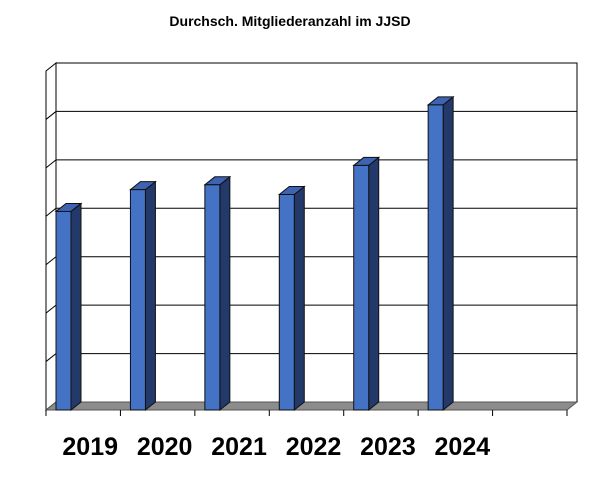 This screenshot has width=601, height=479. What do you see at coordinates (90, 447) in the screenshot?
I see `x-tick-label: 2019` at bounding box center [90, 447].